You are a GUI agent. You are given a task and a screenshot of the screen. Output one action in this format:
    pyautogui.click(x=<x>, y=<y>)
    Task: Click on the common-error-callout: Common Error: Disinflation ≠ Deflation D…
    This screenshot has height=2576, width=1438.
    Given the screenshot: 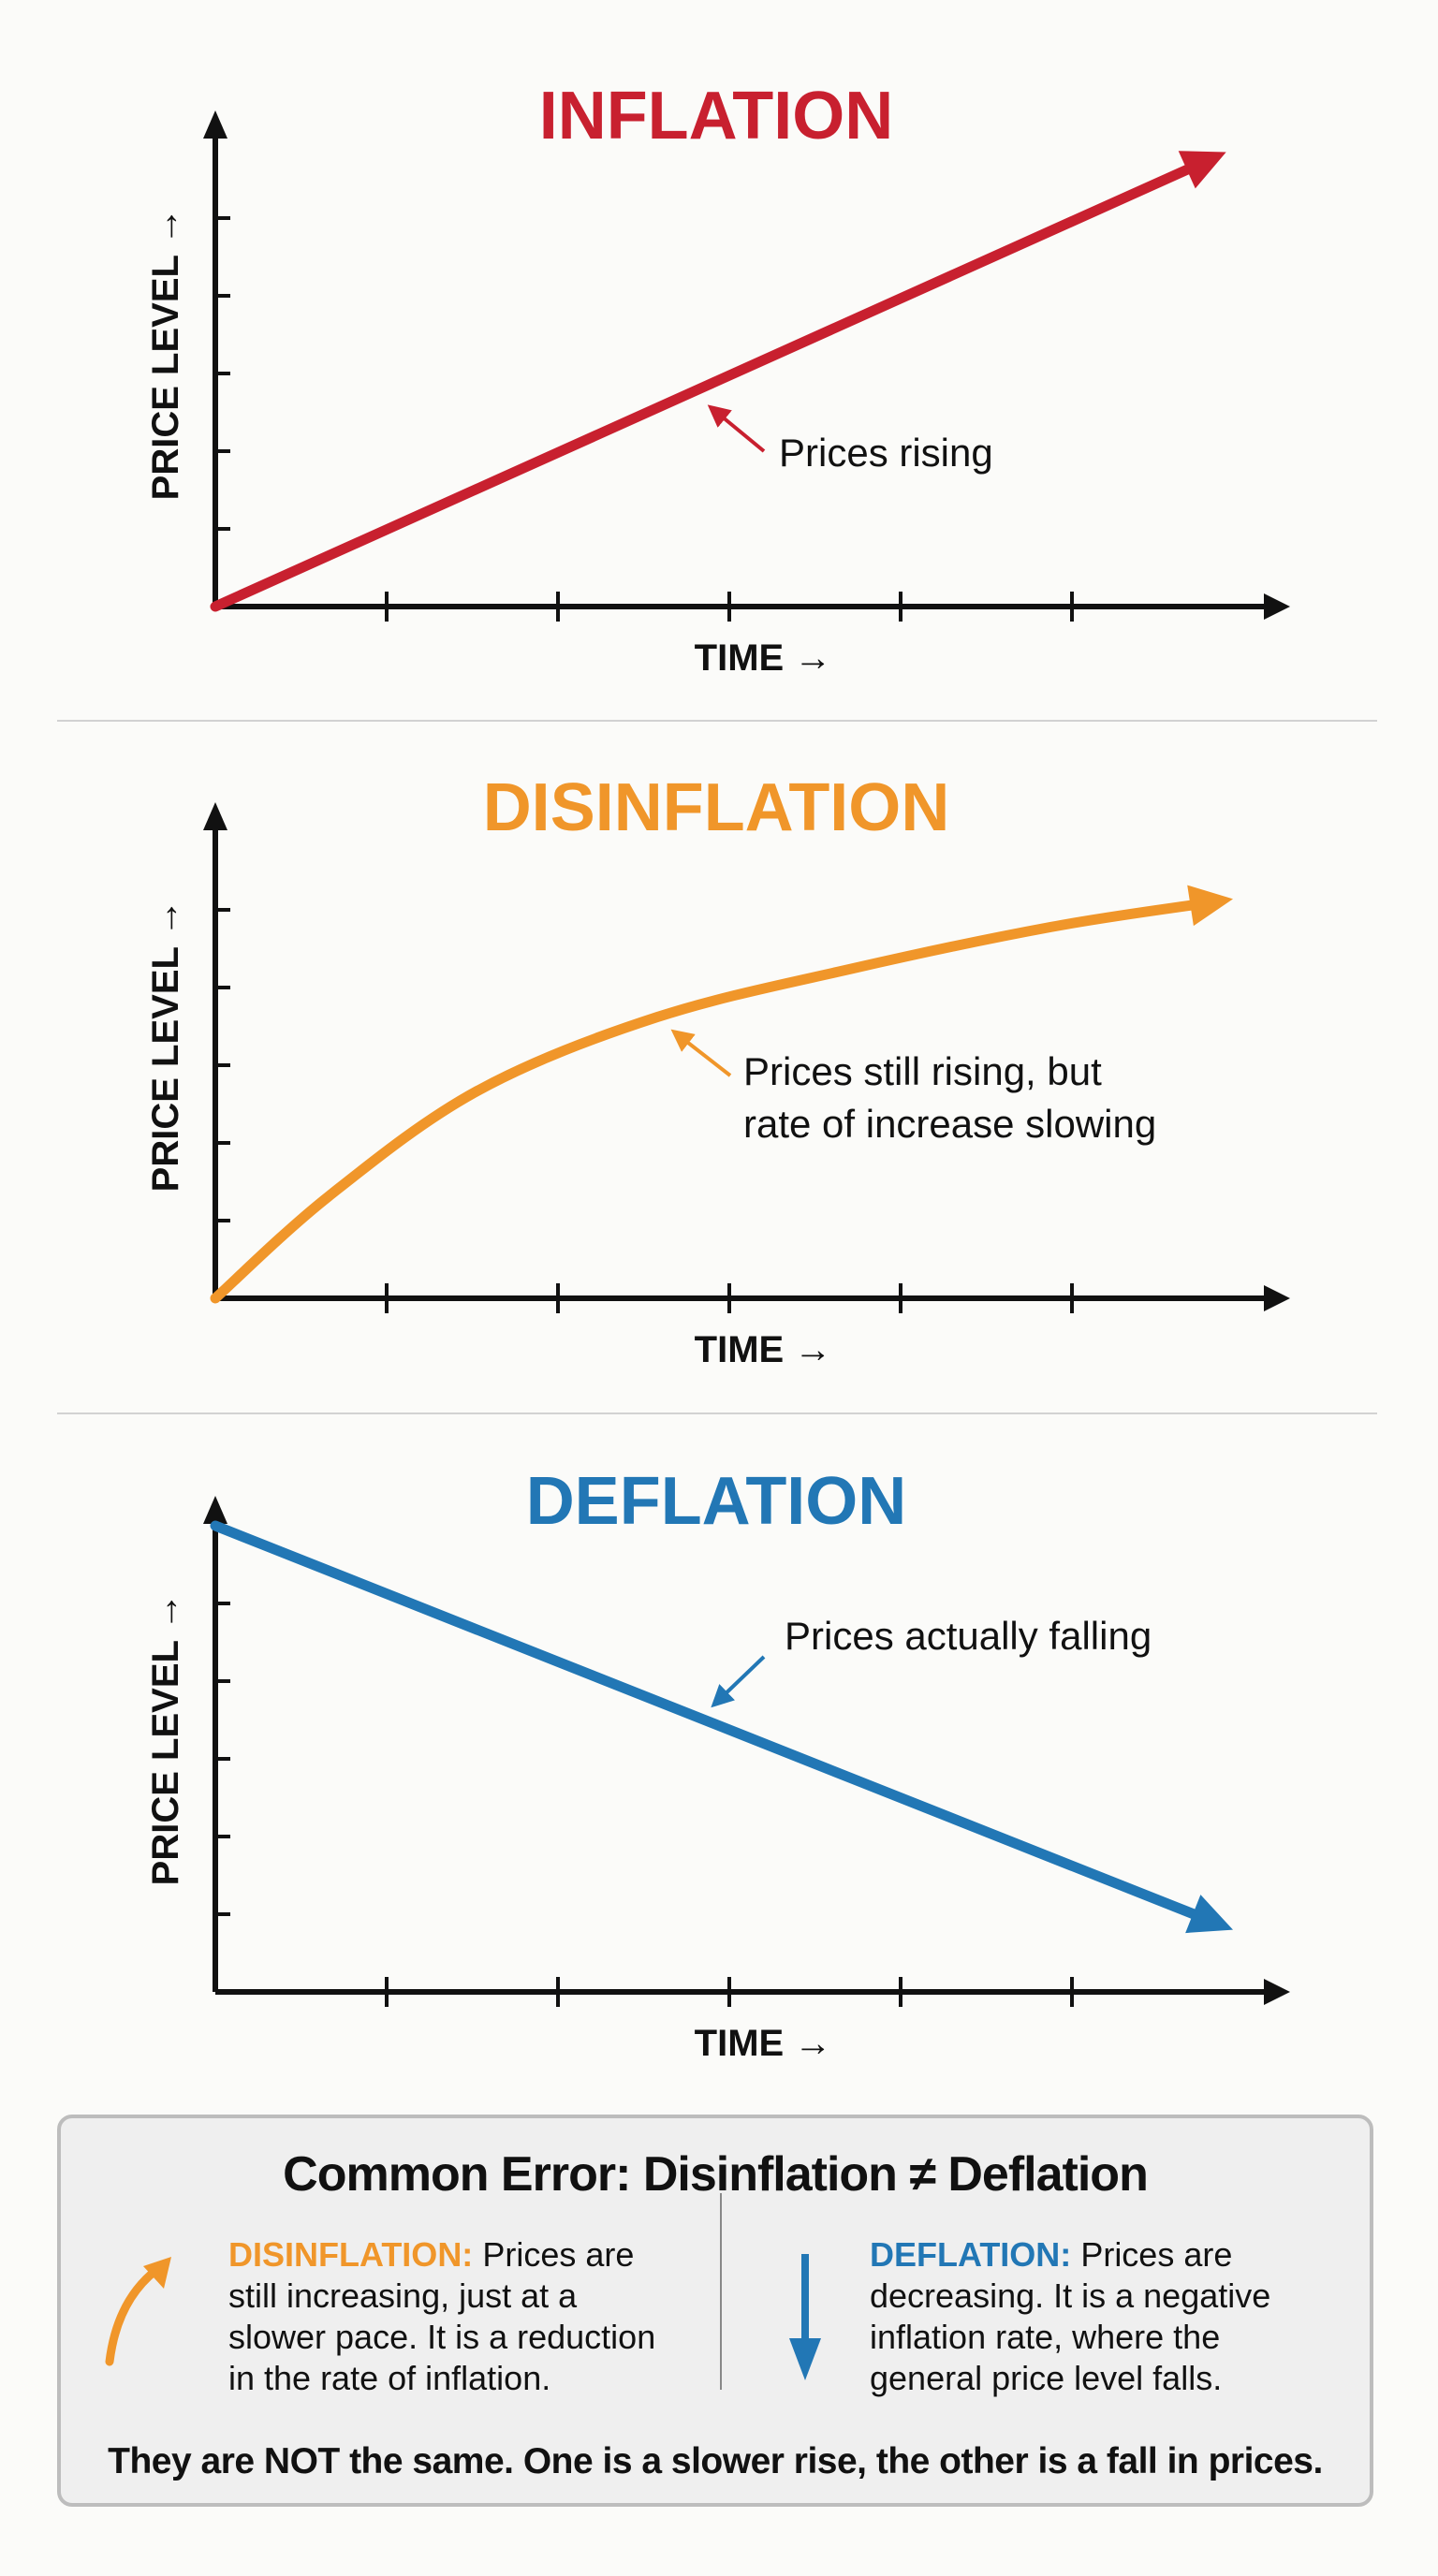 What is the action you would take?
    pyautogui.click(x=715, y=2311)
    